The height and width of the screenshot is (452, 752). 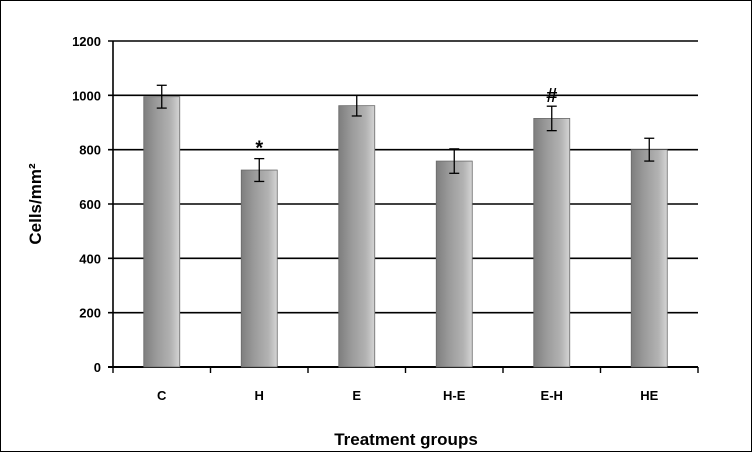 What do you see at coordinates (649, 395) in the screenshot?
I see `x-tick-label: HE` at bounding box center [649, 395].